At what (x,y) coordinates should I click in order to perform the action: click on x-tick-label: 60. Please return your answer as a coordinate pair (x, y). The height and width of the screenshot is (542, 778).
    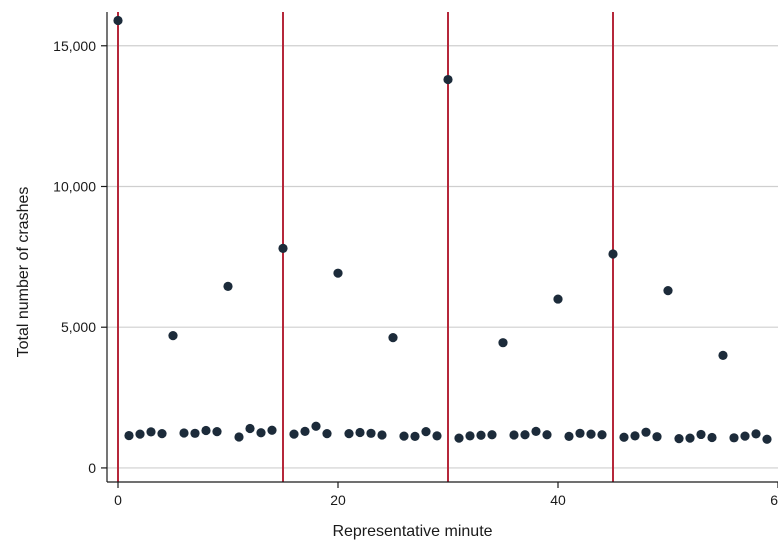
    Looking at the image, I should click on (774, 500).